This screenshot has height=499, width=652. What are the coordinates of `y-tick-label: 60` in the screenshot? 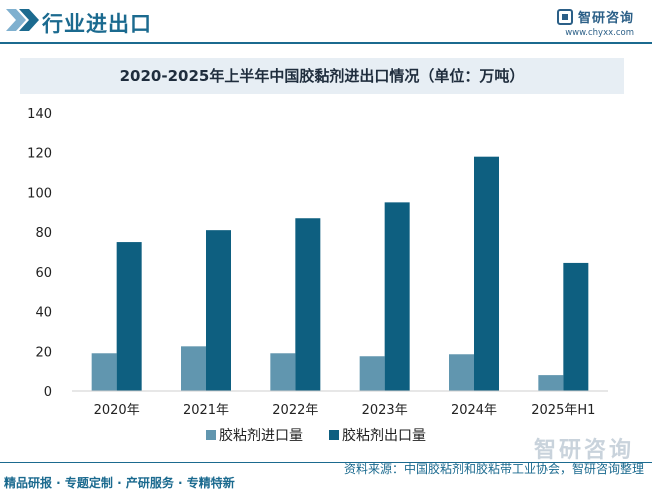 It's located at (43, 273).